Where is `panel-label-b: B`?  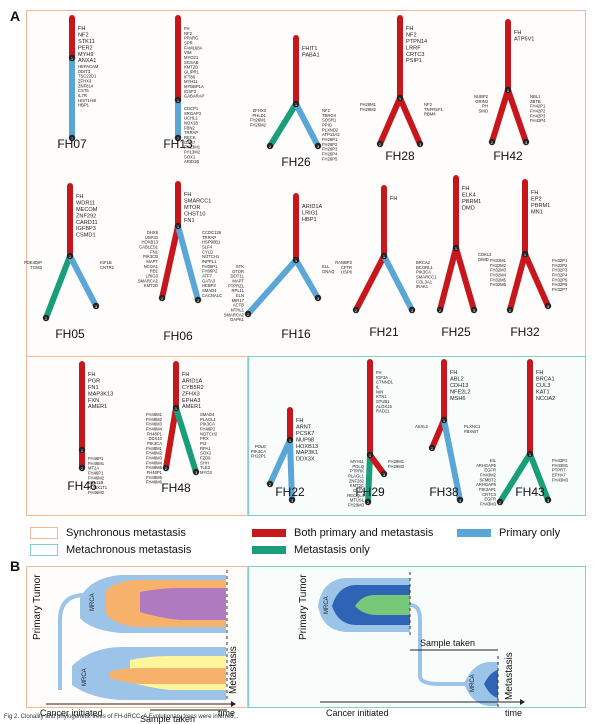 panel-label-b: B is located at coordinates (15, 566).